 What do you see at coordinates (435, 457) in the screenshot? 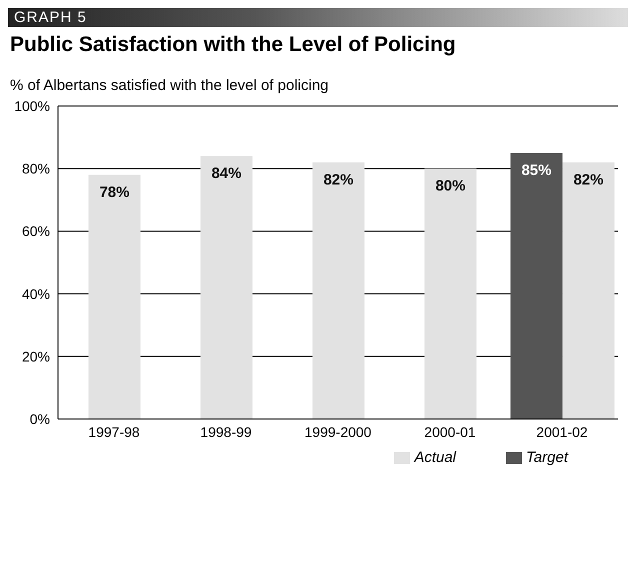
I see `legend-label: Actual` at bounding box center [435, 457].